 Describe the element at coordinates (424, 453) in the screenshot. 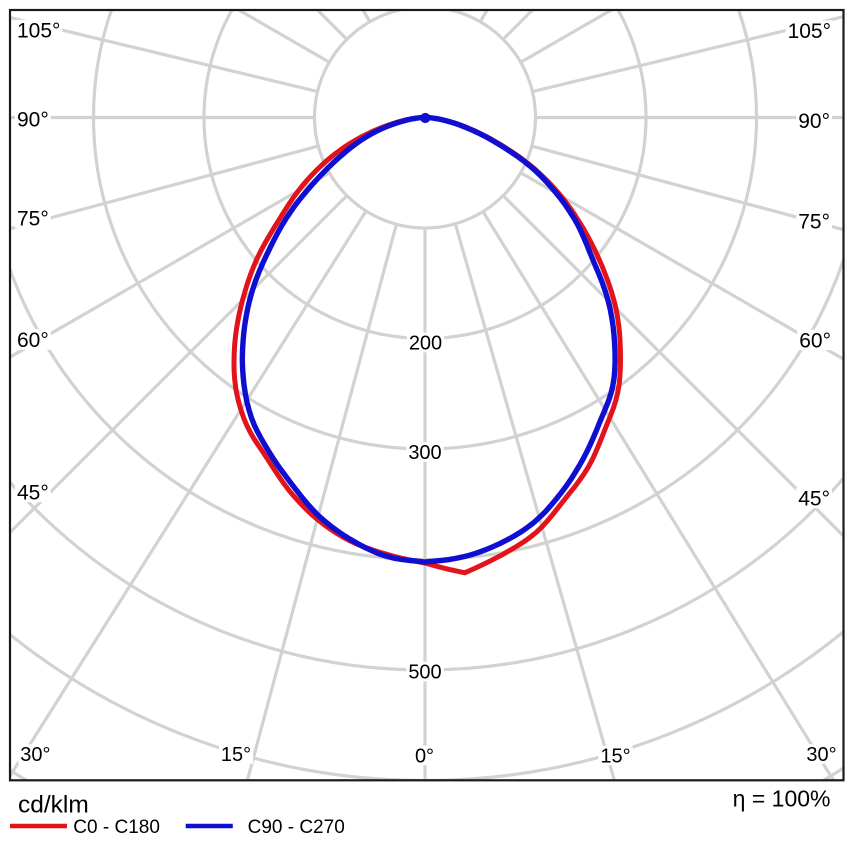

I see `svg-text: 300` at that location.